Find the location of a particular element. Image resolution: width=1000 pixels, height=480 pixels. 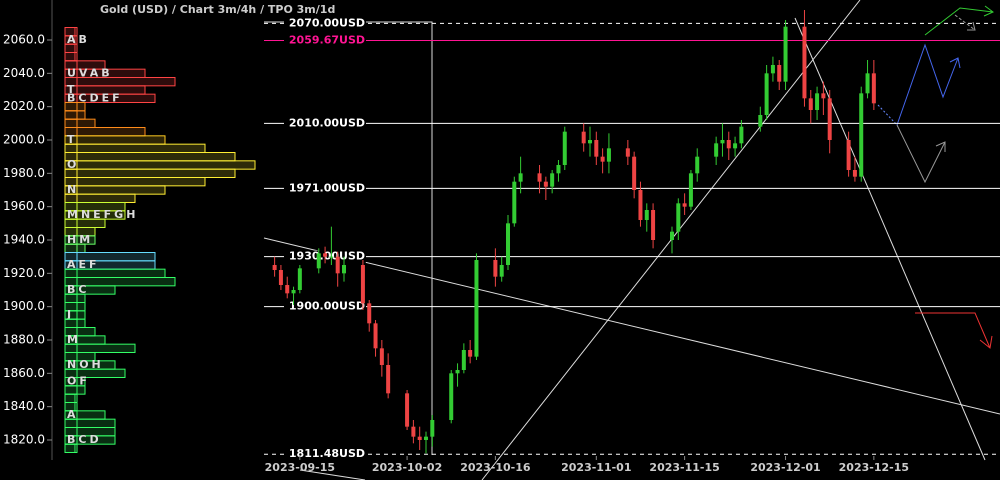

y-tick-label: 1820.0 is located at coordinates (24, 440).